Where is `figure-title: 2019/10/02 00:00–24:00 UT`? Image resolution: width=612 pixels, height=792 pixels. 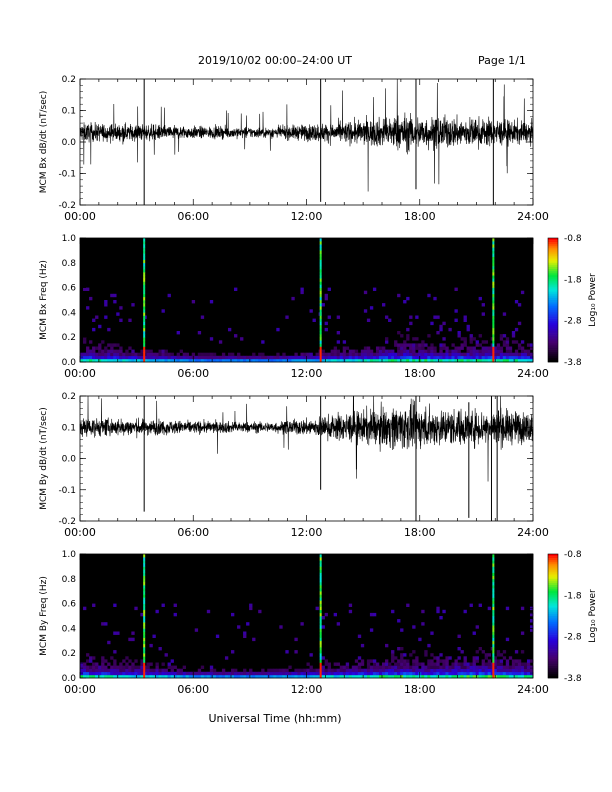 figure-title: 2019/10/02 00:00–24:00 UT is located at coordinates (275, 60).